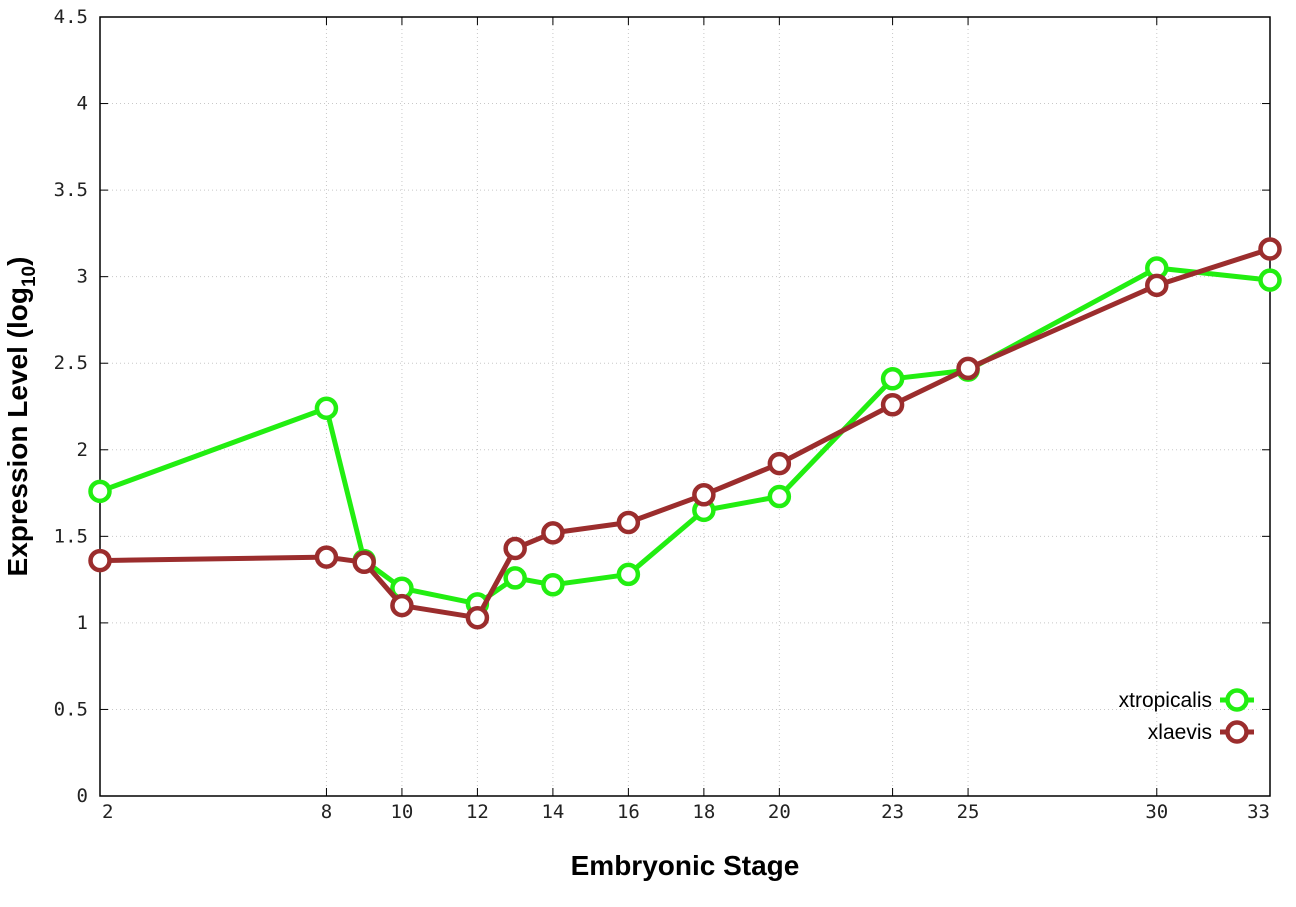  I want to click on y-tick-label: 4.5, so click(71, 17).